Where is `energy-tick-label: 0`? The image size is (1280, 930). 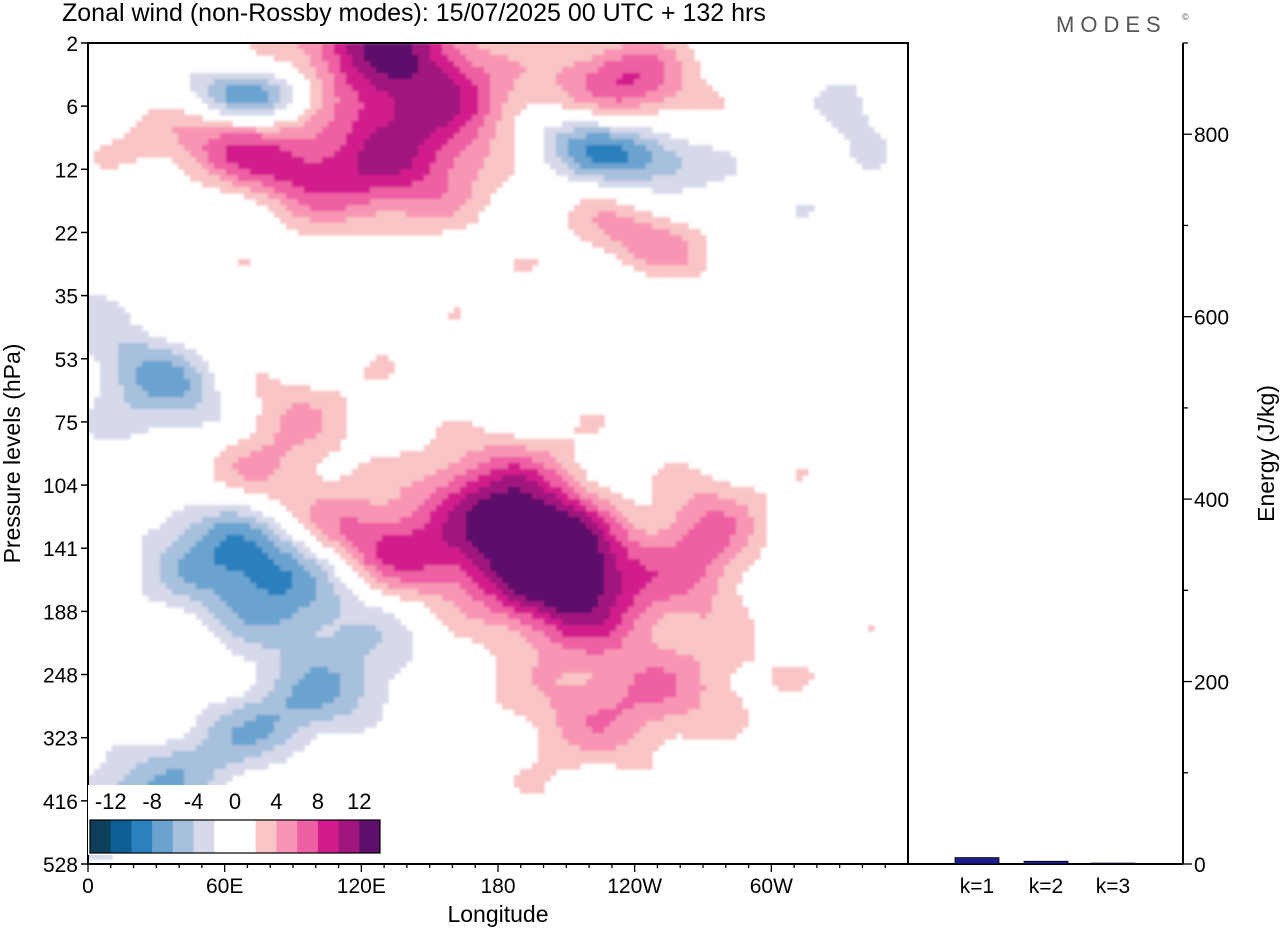 energy-tick-label: 0 is located at coordinates (1200, 865).